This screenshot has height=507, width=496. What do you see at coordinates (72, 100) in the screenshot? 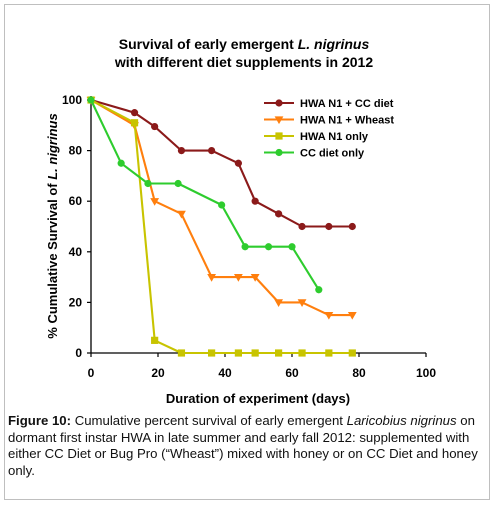
I see `y-tick-label: 100` at bounding box center [72, 100].